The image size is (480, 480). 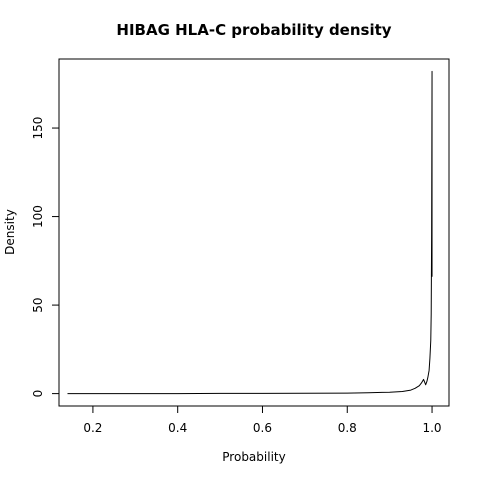 I want to click on y-tick-label: 150, so click(x=38, y=128).